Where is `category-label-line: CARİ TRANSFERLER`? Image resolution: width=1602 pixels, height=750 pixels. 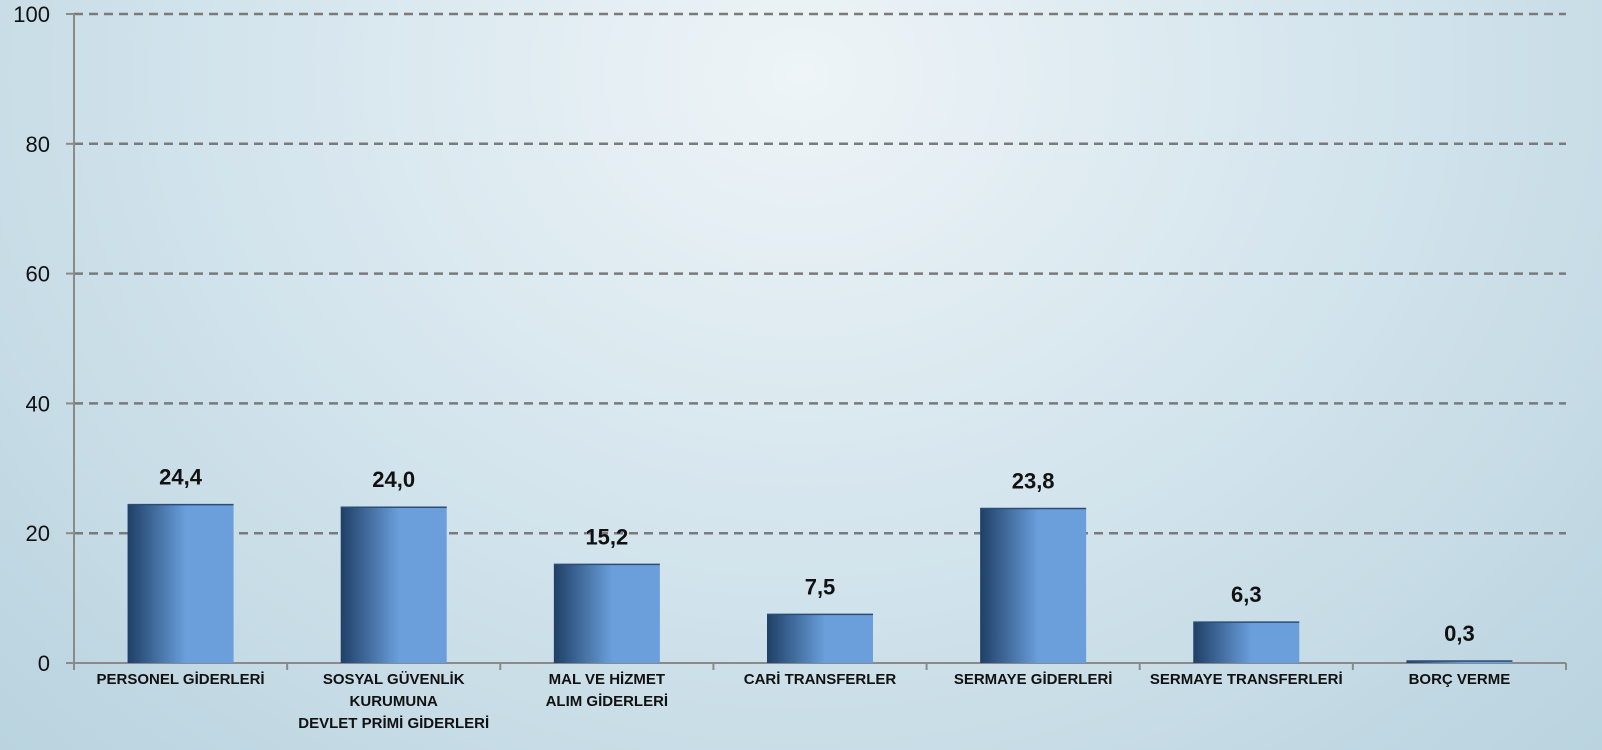
category-label-line: CARİ TRANSFERLER is located at coordinates (820, 679).